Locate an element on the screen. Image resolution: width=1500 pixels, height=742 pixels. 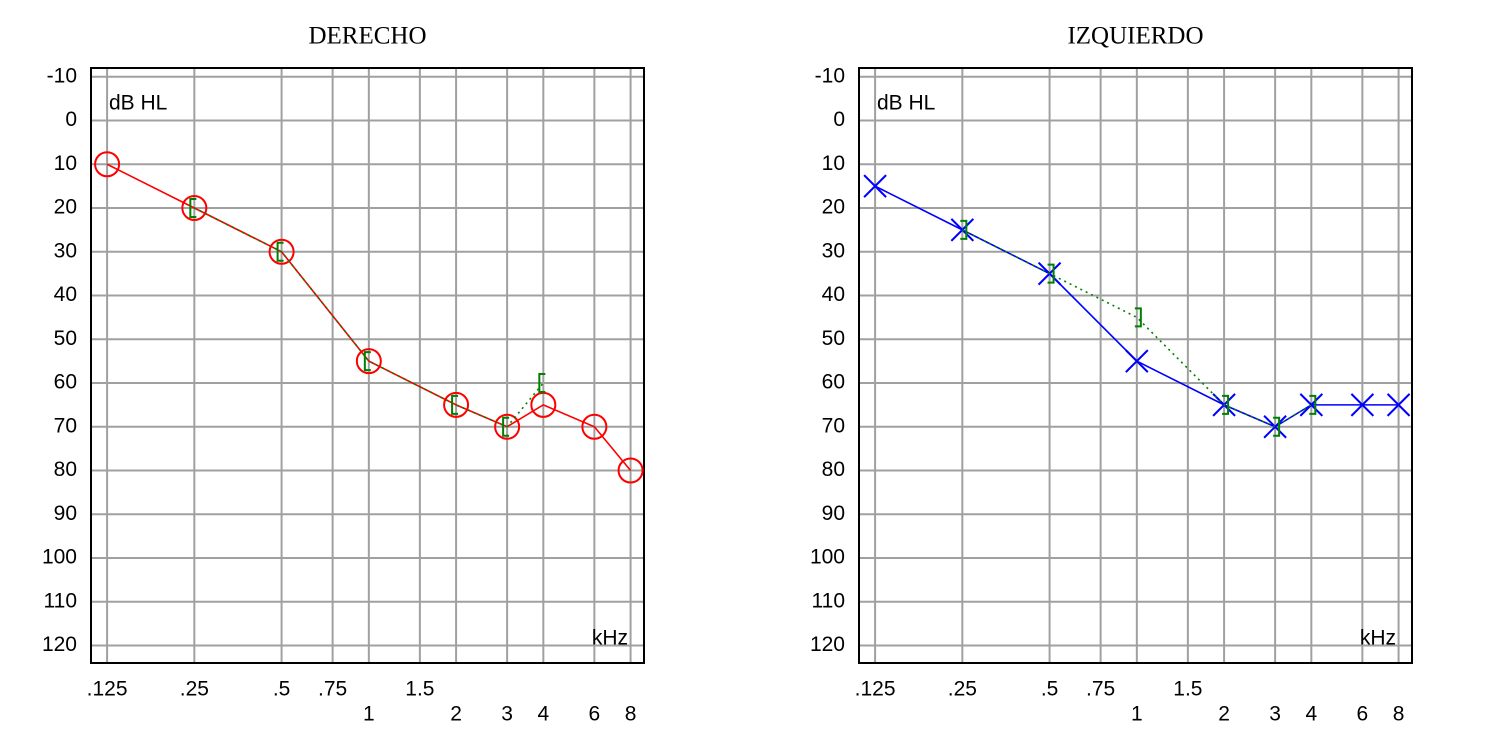
chart-title: DERECHO is located at coordinates (367, 36).